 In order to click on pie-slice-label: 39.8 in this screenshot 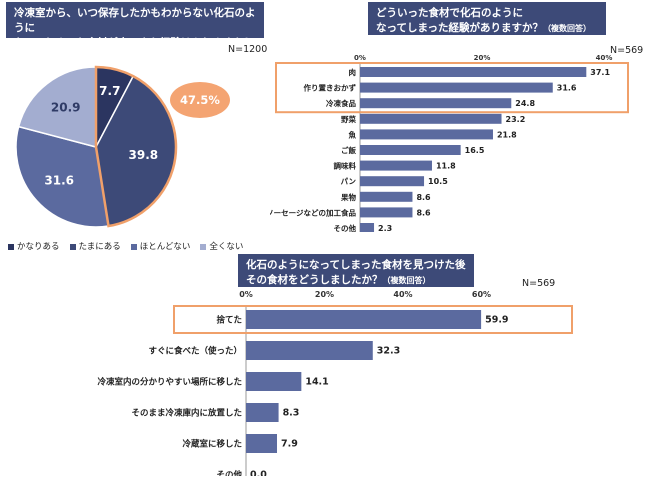, I will do `click(144, 155)`.